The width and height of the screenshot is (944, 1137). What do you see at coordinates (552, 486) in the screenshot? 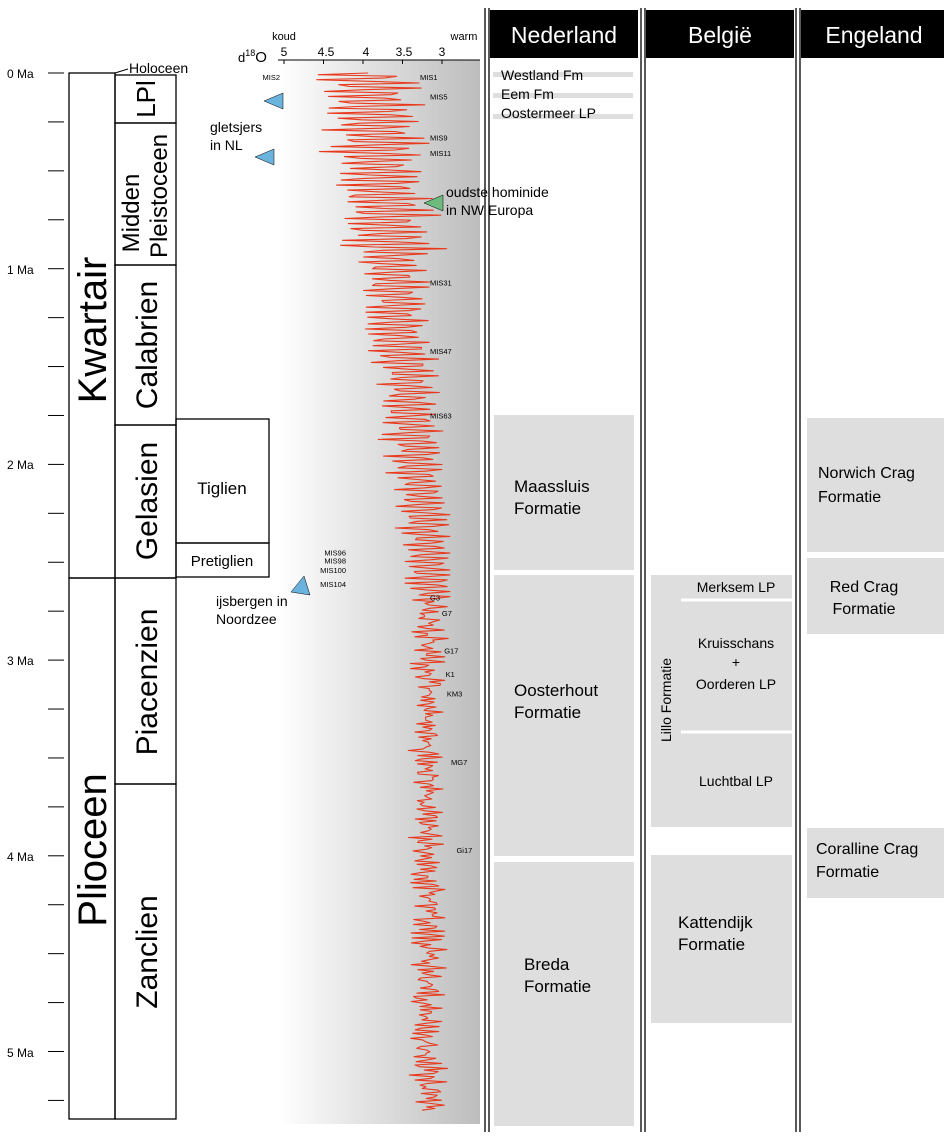
I see `maassluis-label-line1: Maassluis` at bounding box center [552, 486].